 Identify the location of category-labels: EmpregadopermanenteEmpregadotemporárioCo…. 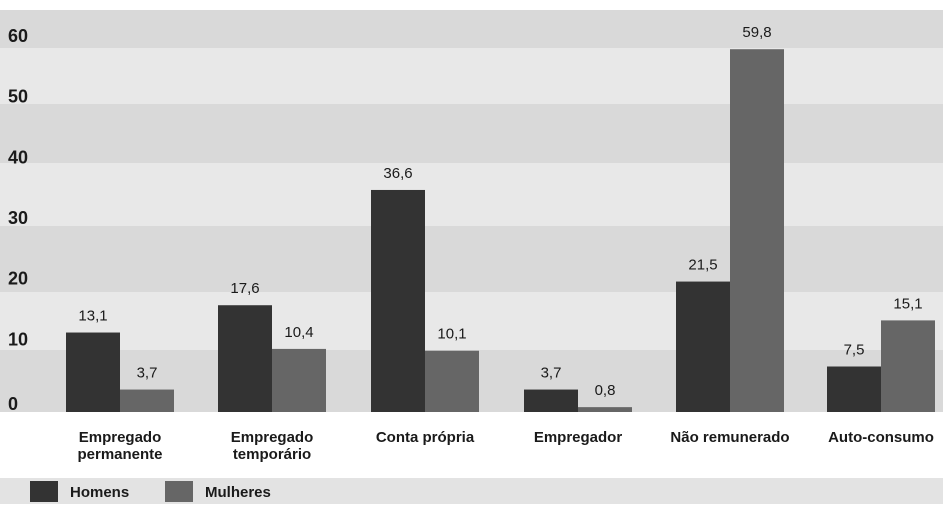
(505, 446).